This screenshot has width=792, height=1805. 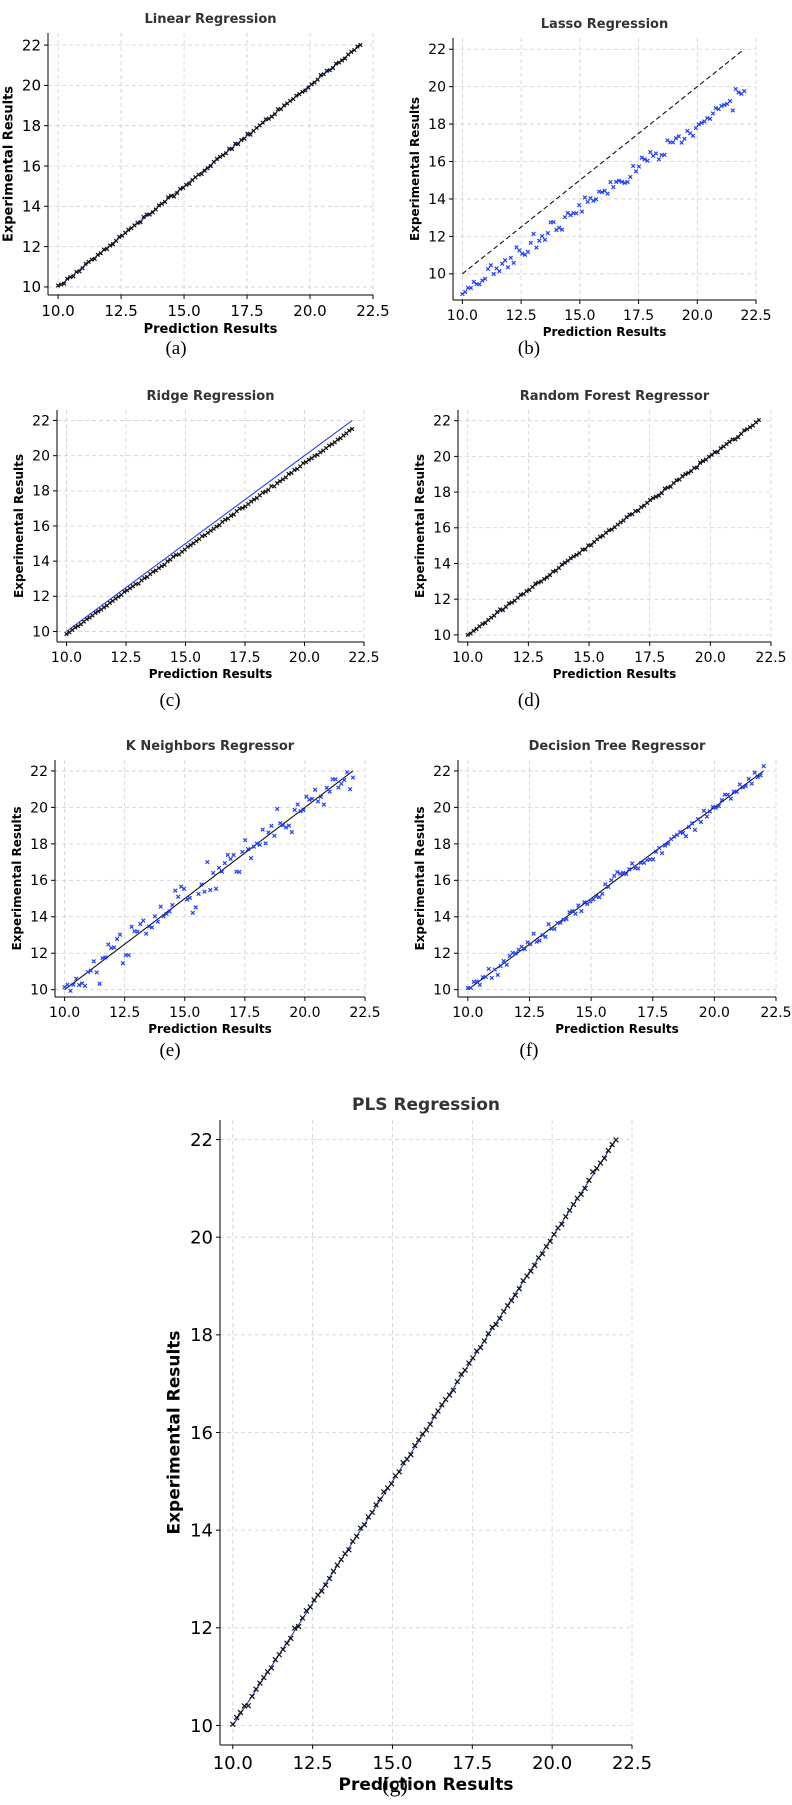 What do you see at coordinates (617, 1029) in the screenshot?
I see `x-axis-label: Prediction Results` at bounding box center [617, 1029].